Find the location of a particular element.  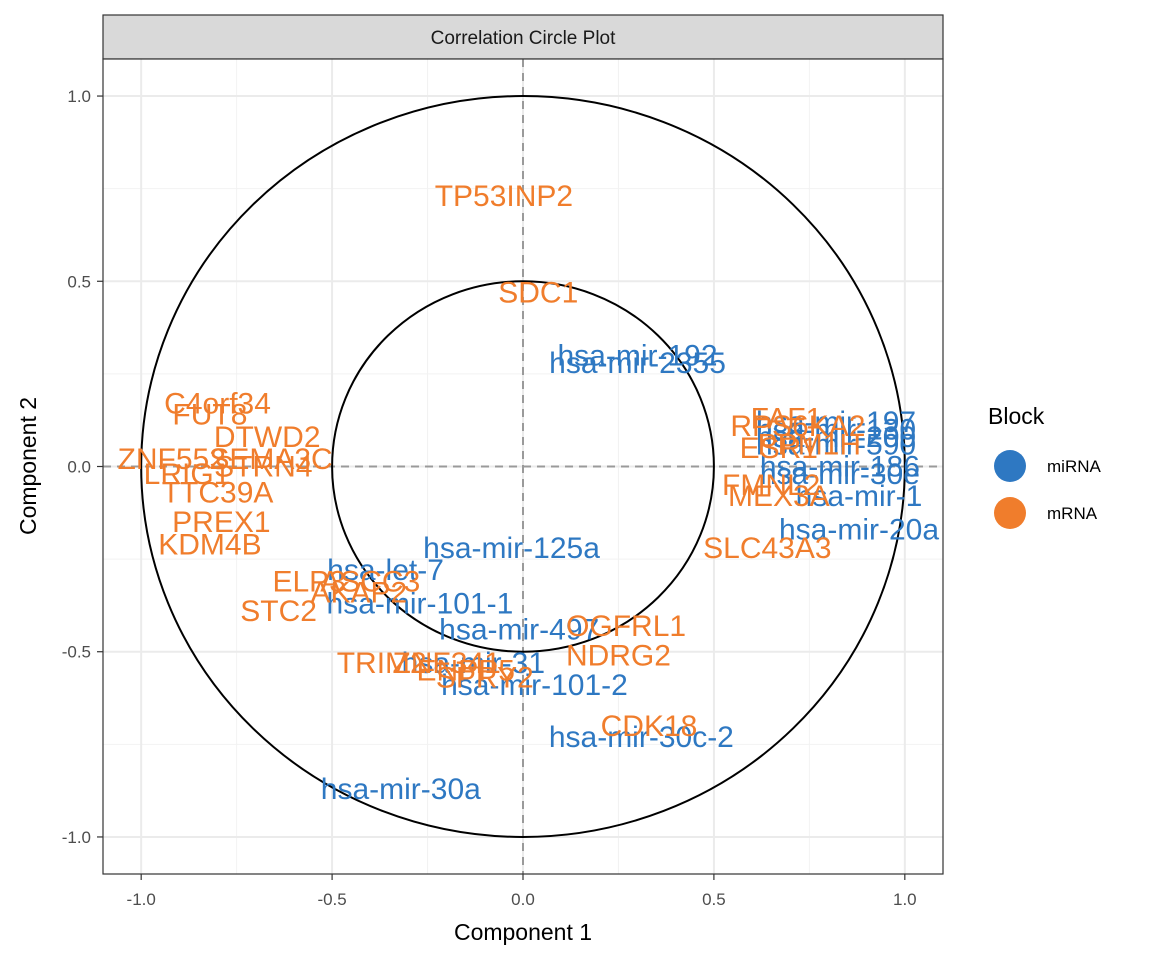

point-label-mrna: C4orf34 is located at coordinates (217, 404).